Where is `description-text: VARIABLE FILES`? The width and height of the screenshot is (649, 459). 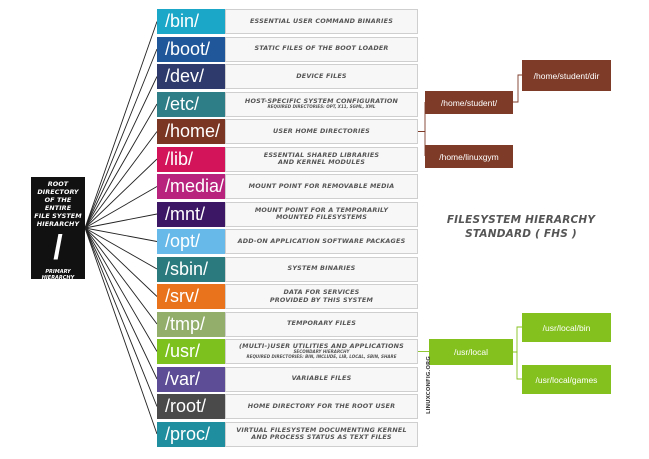 description-text: VARIABLE FILES is located at coordinates (321, 378).